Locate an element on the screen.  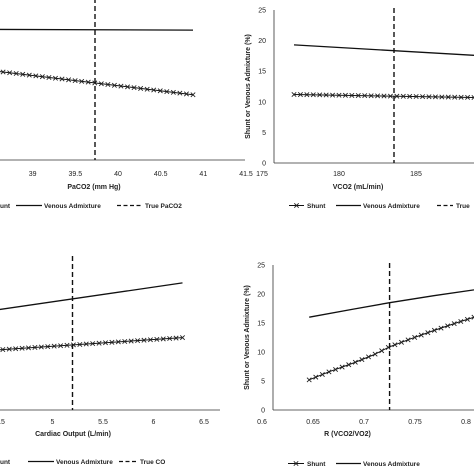
legend-marker-shunt is located at coordinates (296, 205).